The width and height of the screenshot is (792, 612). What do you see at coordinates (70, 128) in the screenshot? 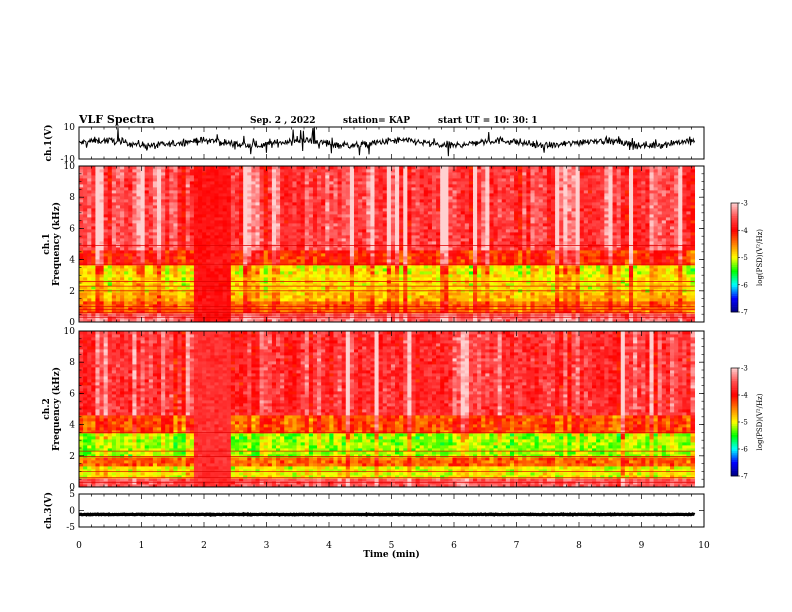
I see `ch1-waveform-y-tick-label: 10` at bounding box center [70, 128].